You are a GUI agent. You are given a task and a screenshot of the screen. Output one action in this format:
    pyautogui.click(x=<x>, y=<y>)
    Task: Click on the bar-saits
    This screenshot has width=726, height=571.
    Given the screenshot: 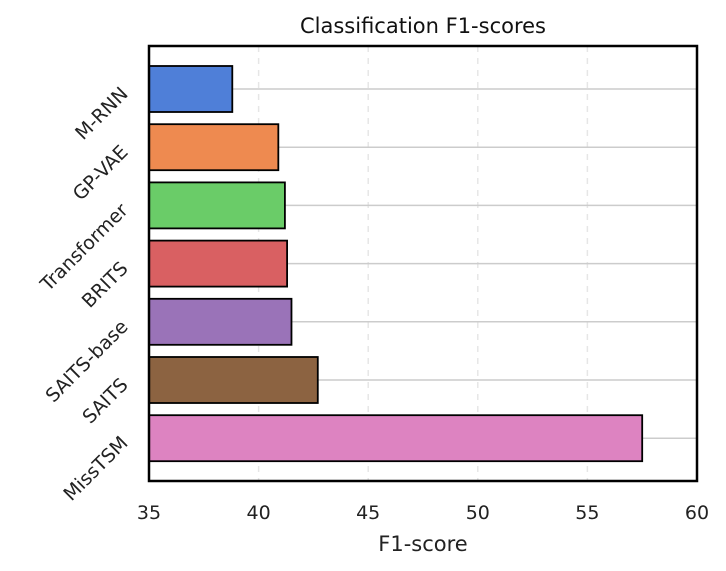 What is the action you would take?
    pyautogui.click(x=233, y=380)
    